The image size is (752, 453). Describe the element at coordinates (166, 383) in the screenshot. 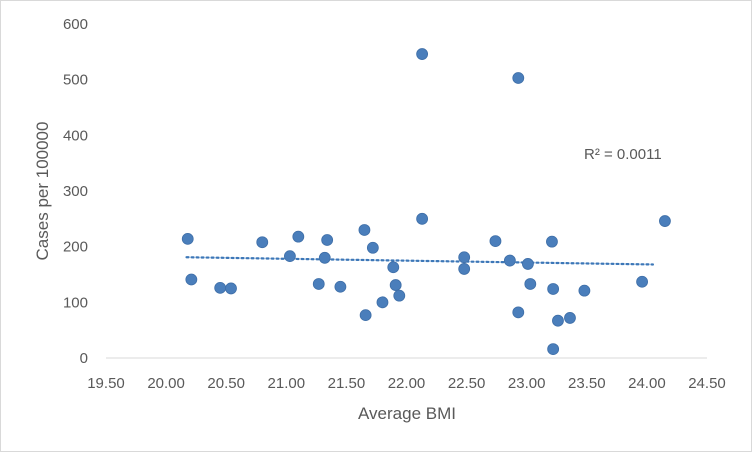

I see `x-tick-label: 20.00` at that location.